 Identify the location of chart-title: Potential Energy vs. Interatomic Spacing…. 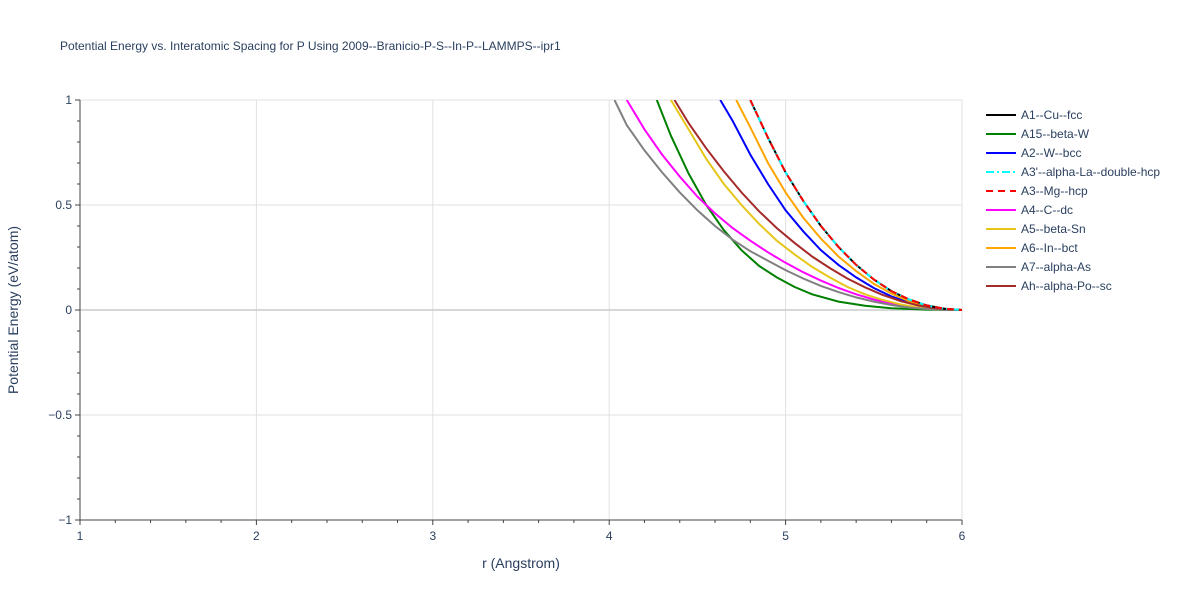
(310, 46).